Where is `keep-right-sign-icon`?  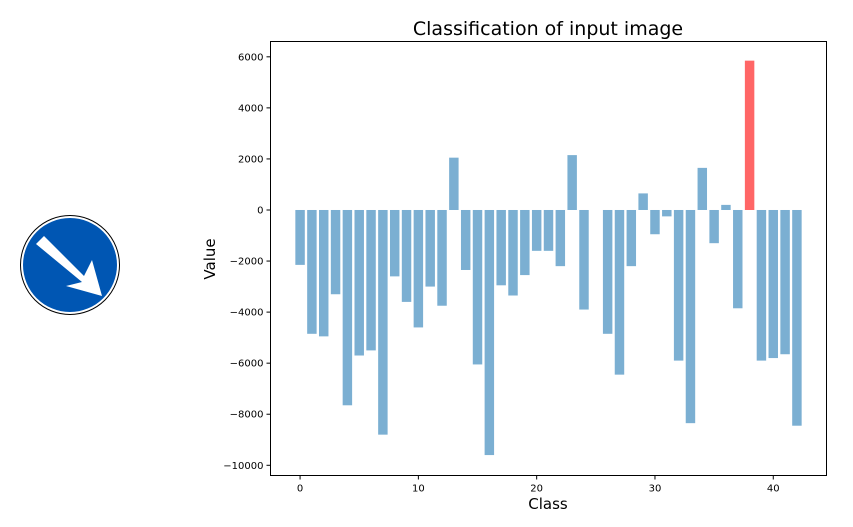 keep-right-sign-icon is located at coordinates (70, 265).